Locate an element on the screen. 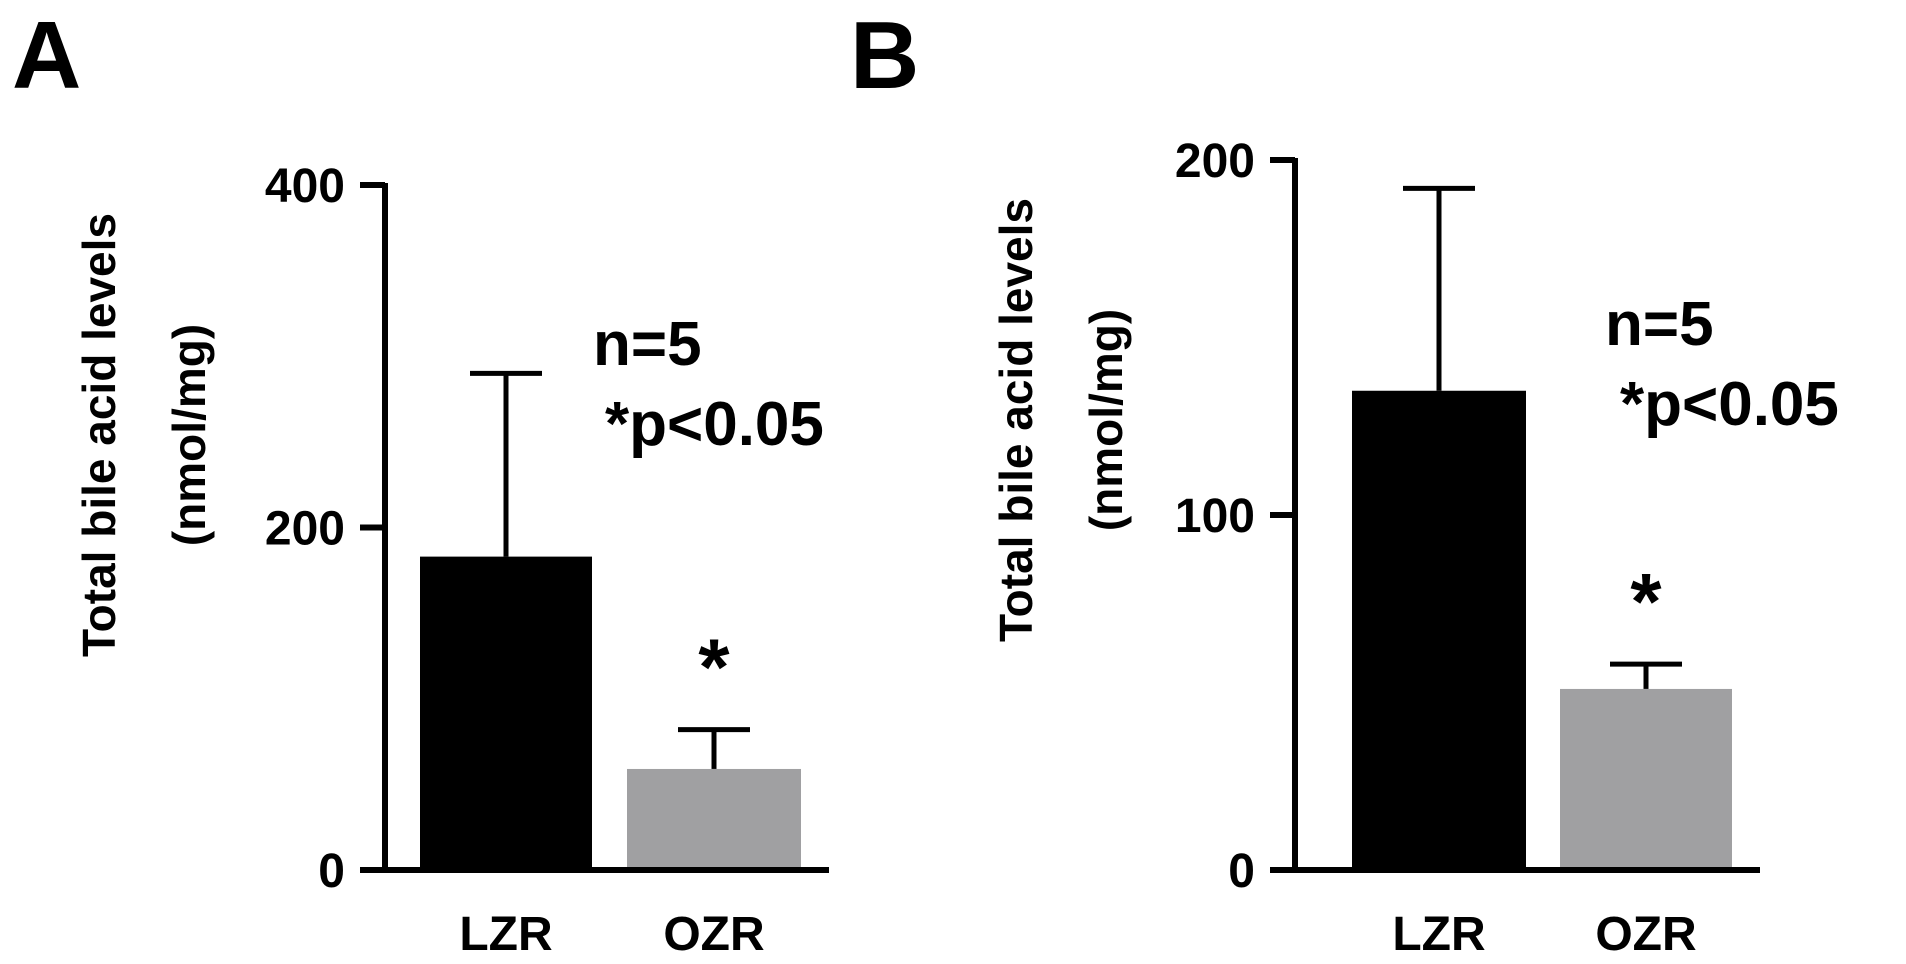 The image size is (1906, 964). x-tick-label-lzr-a: LZR is located at coordinates (505, 934).